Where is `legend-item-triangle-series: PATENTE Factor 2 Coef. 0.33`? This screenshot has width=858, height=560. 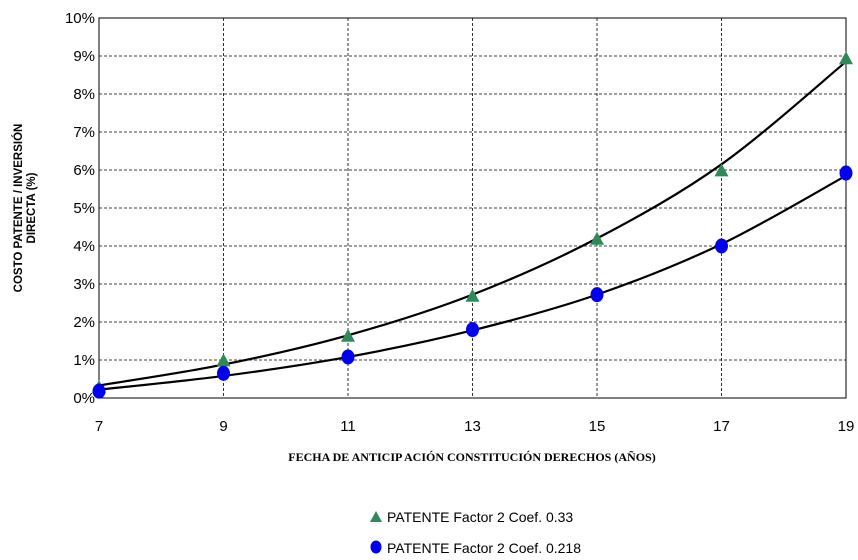 legend-item-triangle-series: PATENTE Factor 2 Coef. 0.33 is located at coordinates (471, 517).